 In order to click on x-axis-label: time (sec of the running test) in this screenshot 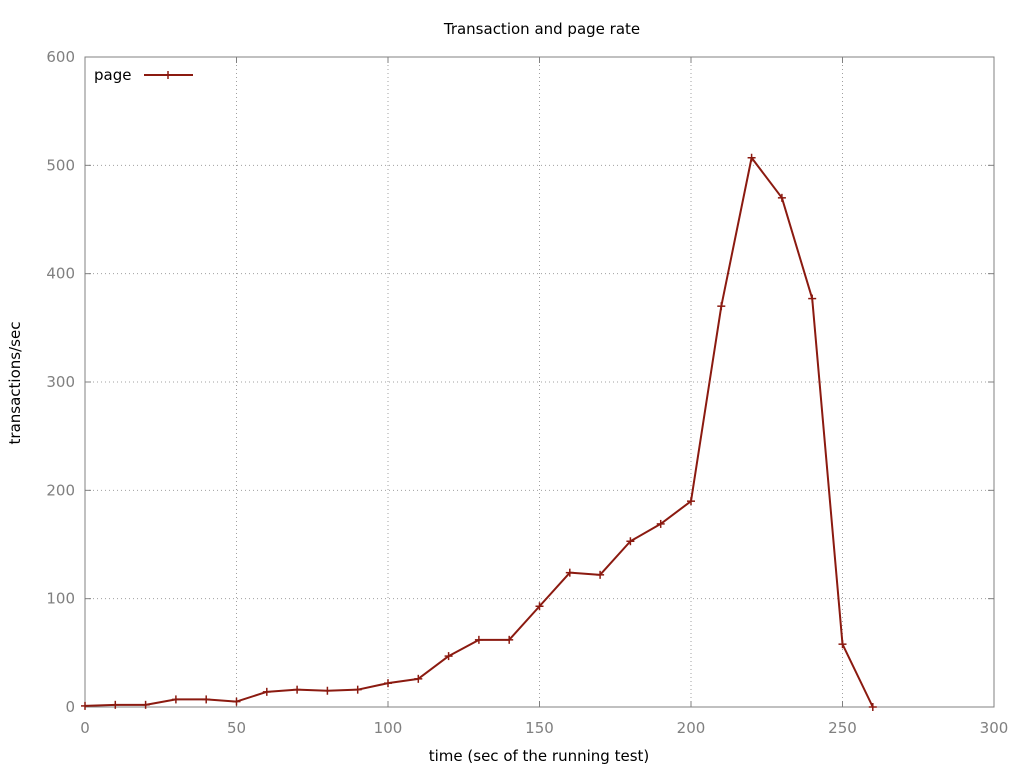, I will do `click(539, 756)`.